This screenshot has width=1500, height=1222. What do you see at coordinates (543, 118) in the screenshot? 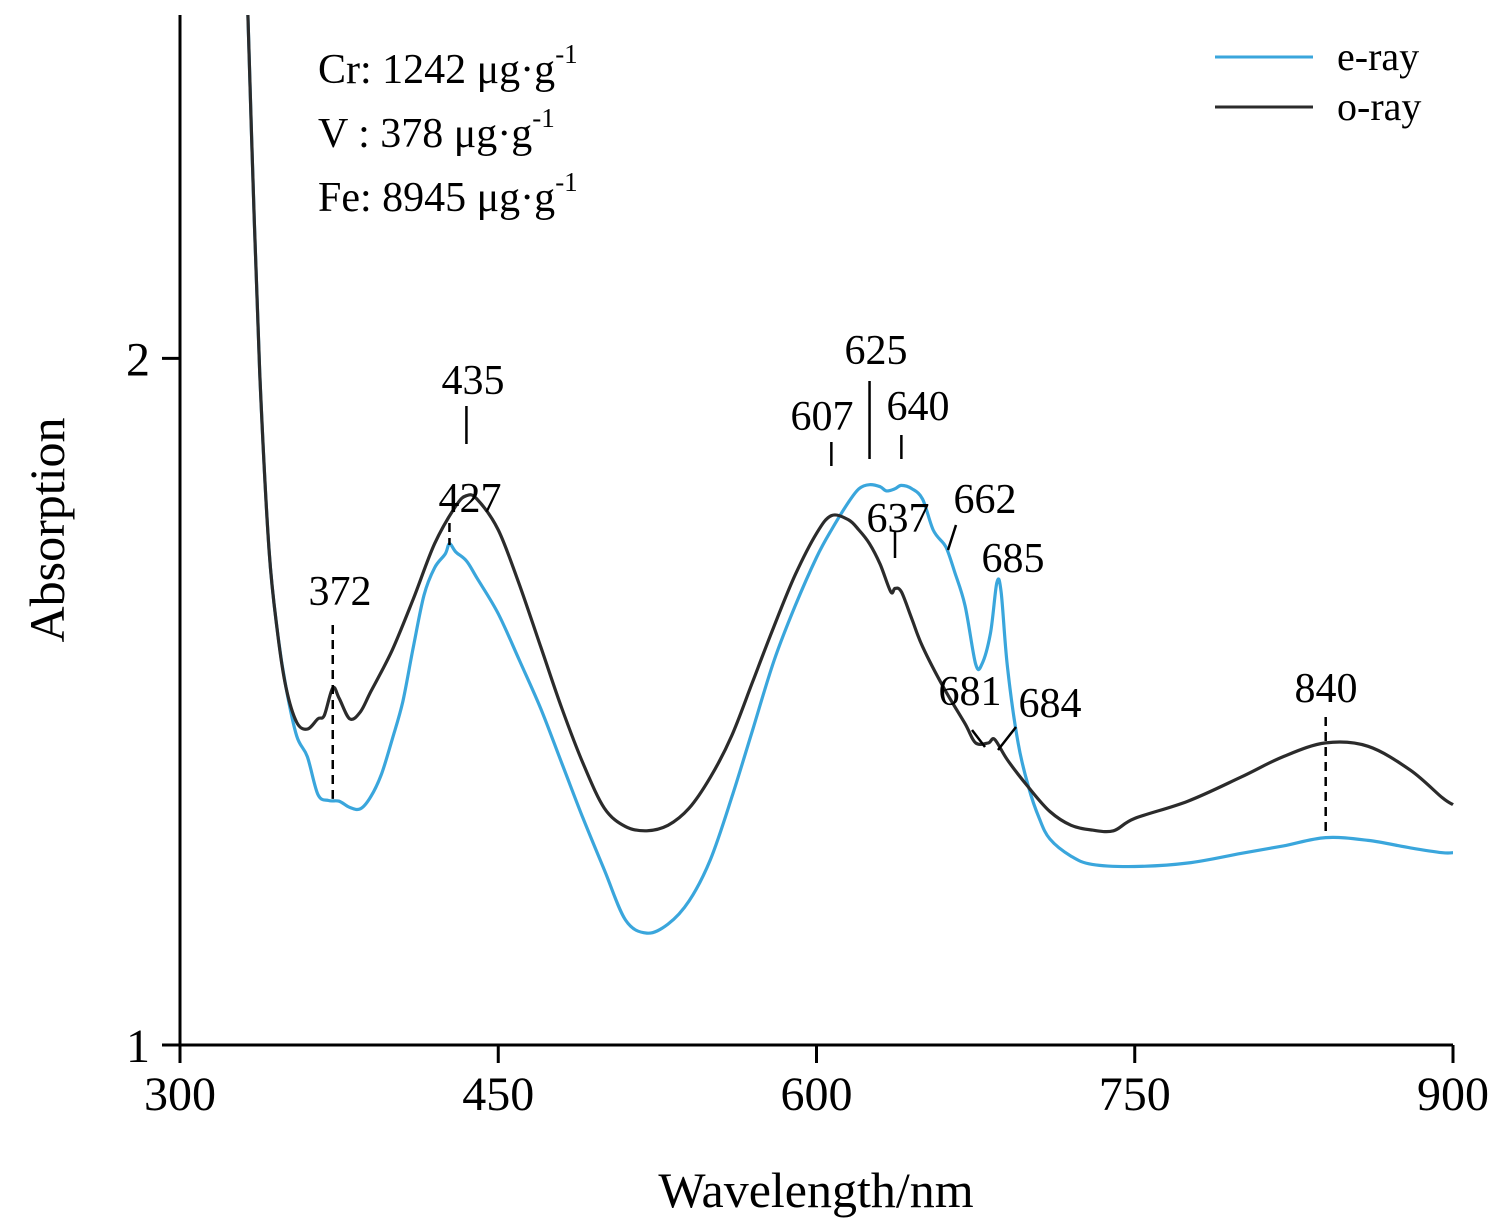
I see `composition-v-sup: -1` at bounding box center [543, 118].